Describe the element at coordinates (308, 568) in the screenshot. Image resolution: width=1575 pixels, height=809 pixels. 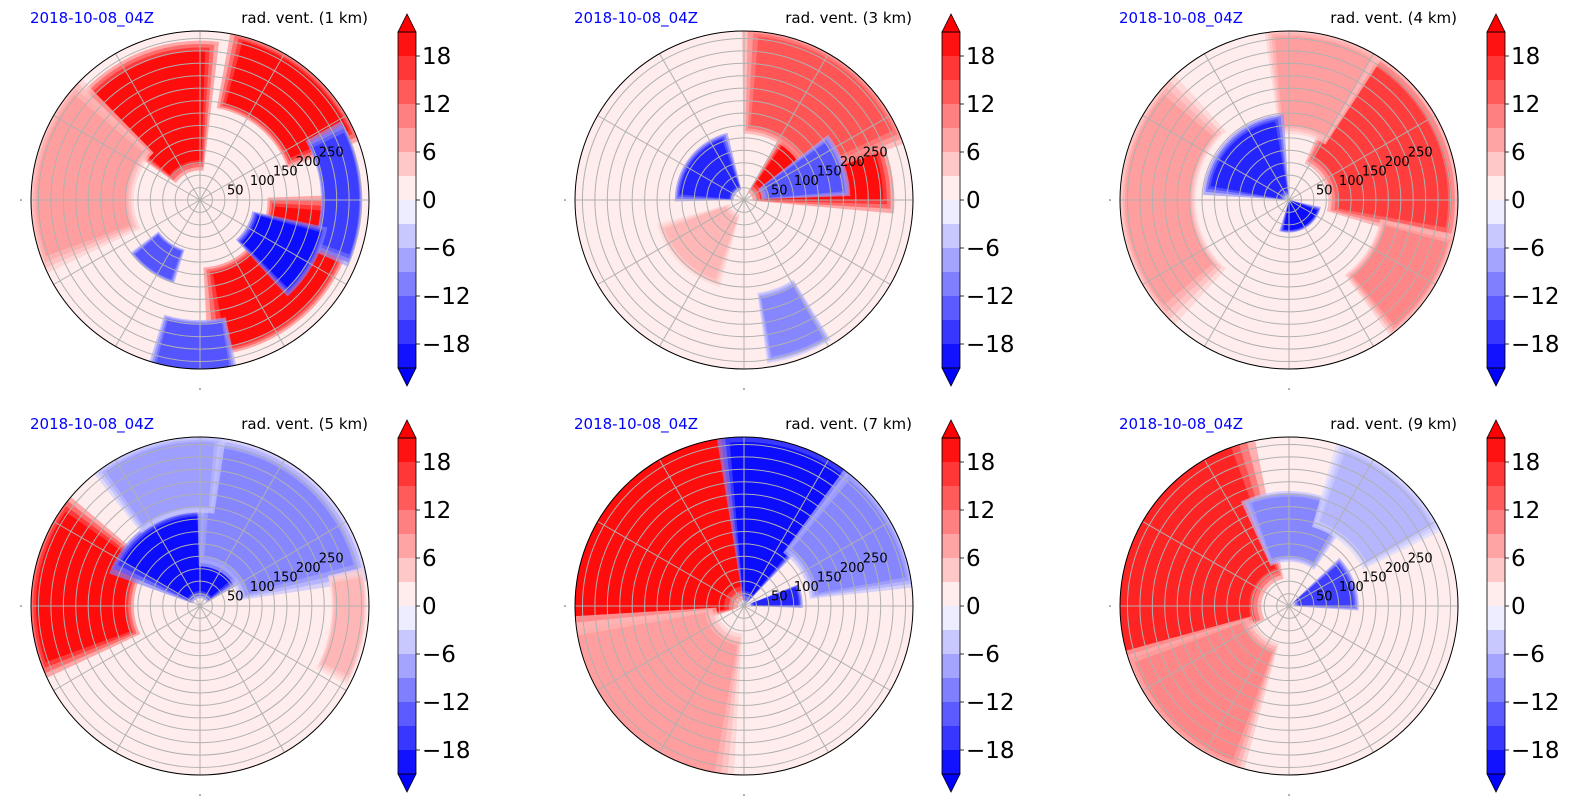
I see `radial-tick-label: 200` at that location.